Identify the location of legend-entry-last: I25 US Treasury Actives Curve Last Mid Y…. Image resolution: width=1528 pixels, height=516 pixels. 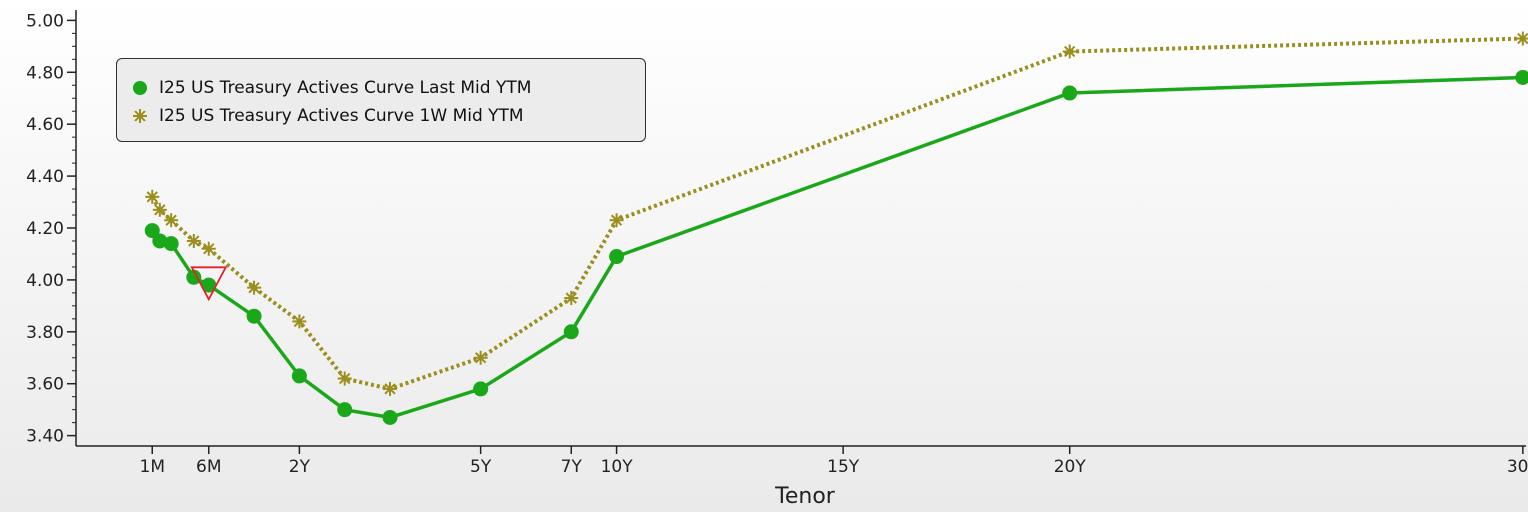
(331, 88).